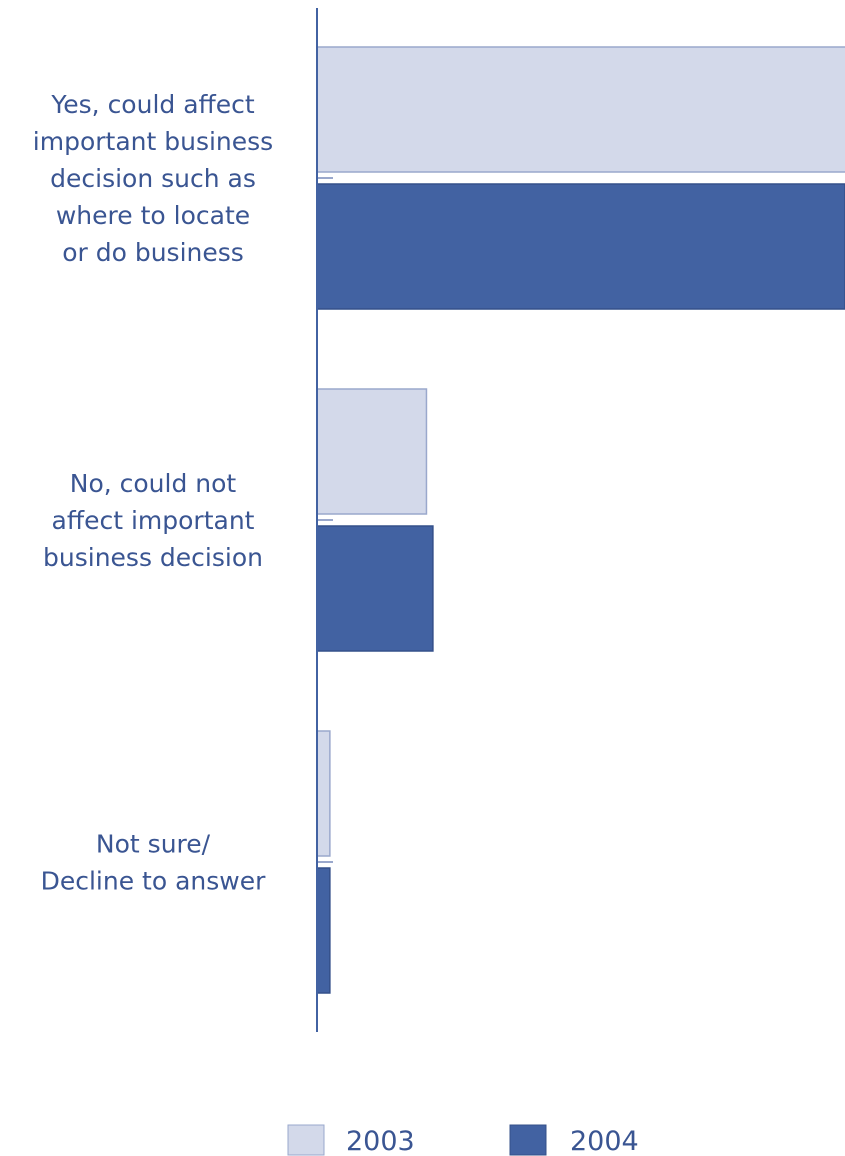 The image size is (845, 1156). I want to click on legend-swatch-2004, so click(528, 1140).